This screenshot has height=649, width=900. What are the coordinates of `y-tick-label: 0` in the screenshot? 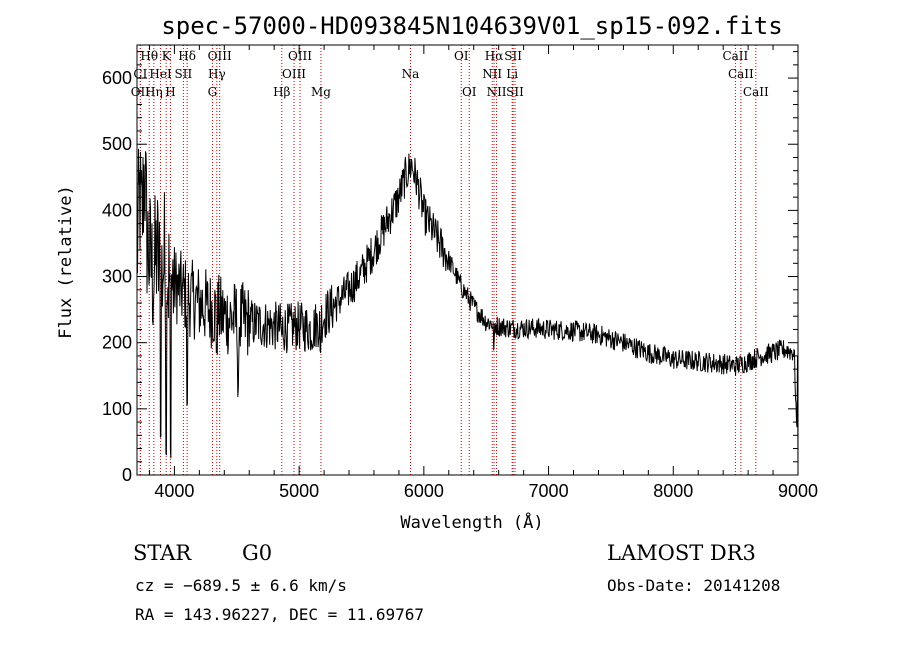 It's located at (127, 475).